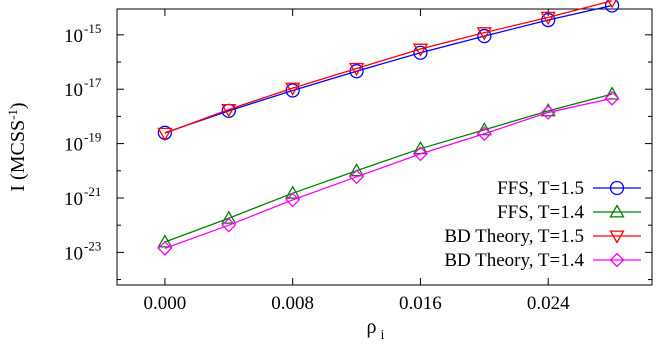  I want to click on x-axis-title-subscript: i, so click(383, 335).